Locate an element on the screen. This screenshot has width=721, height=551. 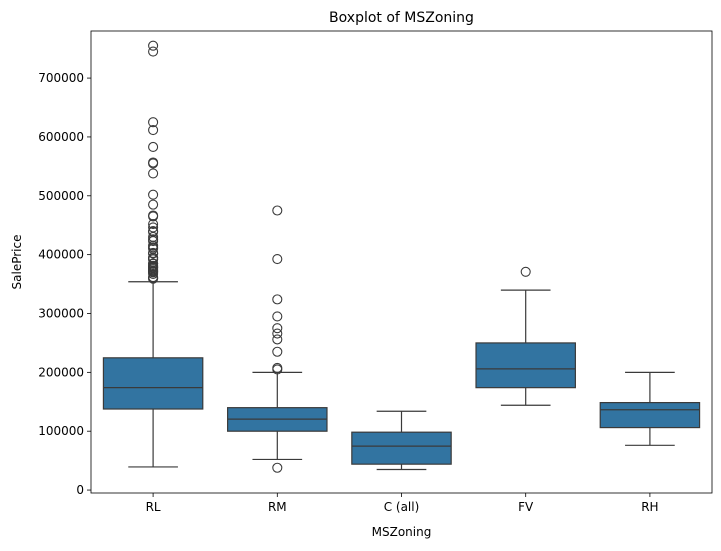
y-tick-label: 700000 is located at coordinates (61, 78).